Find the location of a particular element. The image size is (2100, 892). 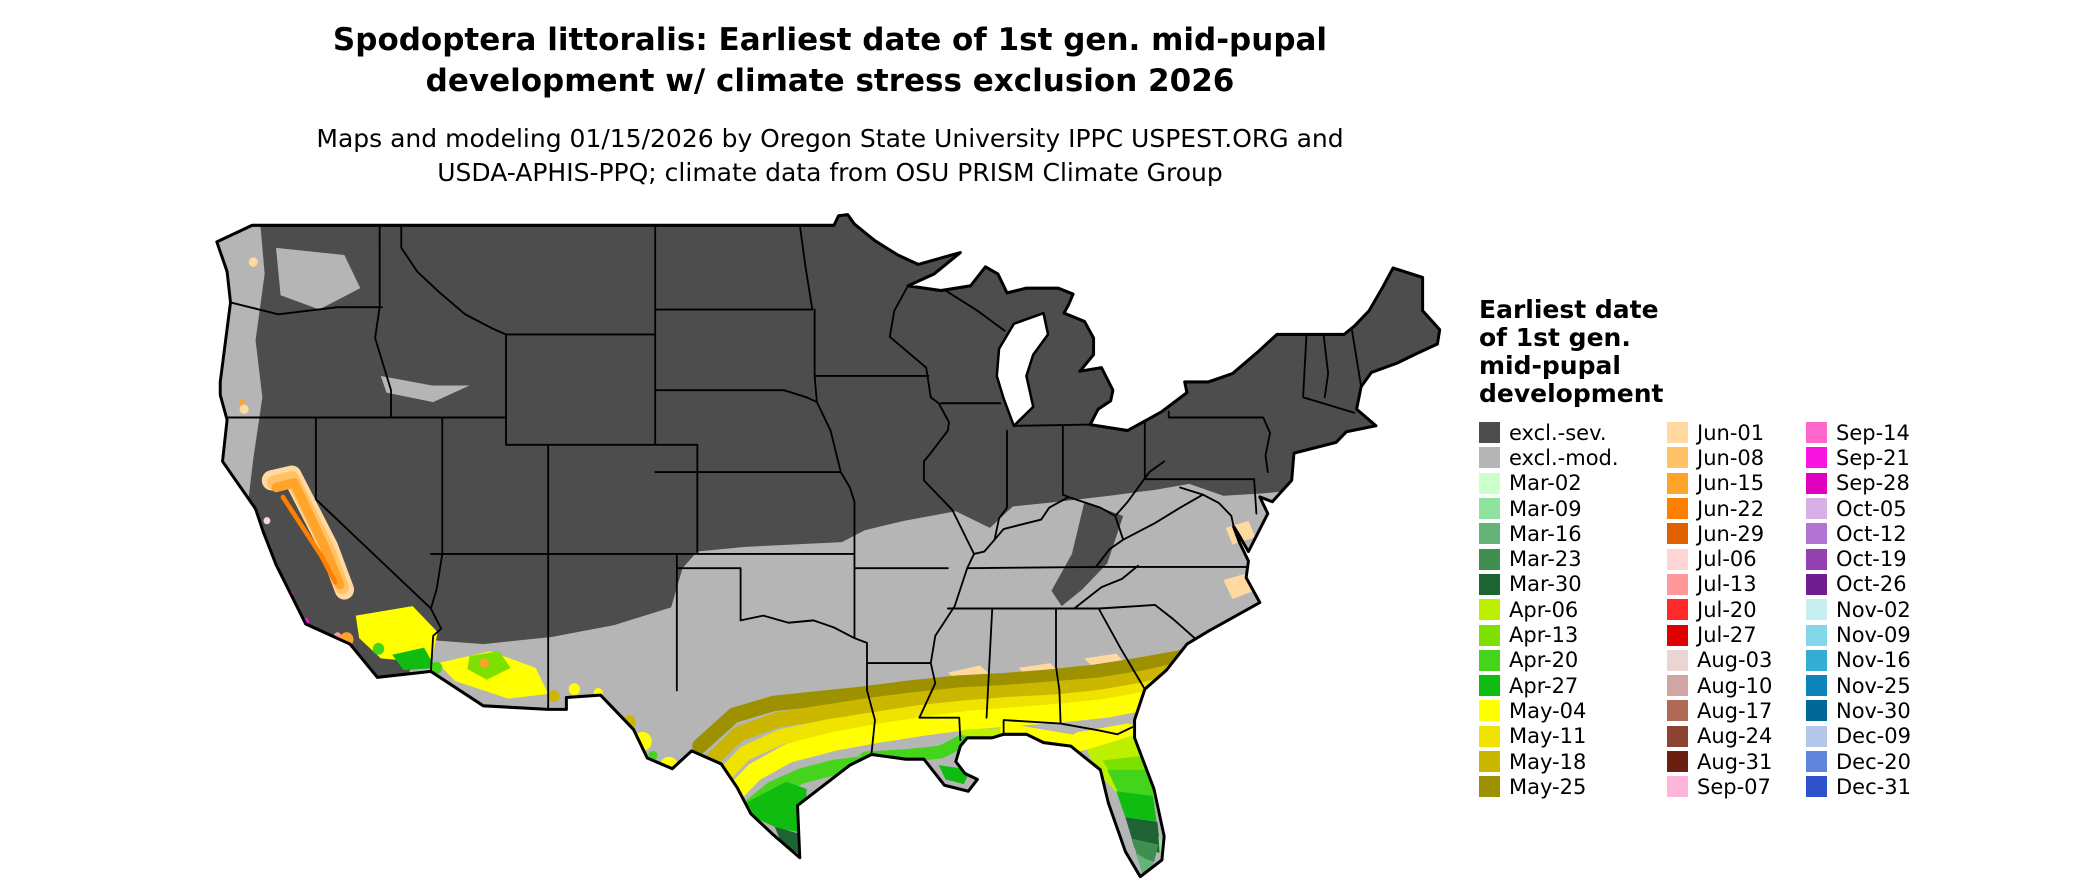

legend-item: Nov-02 is located at coordinates (1858, 609).